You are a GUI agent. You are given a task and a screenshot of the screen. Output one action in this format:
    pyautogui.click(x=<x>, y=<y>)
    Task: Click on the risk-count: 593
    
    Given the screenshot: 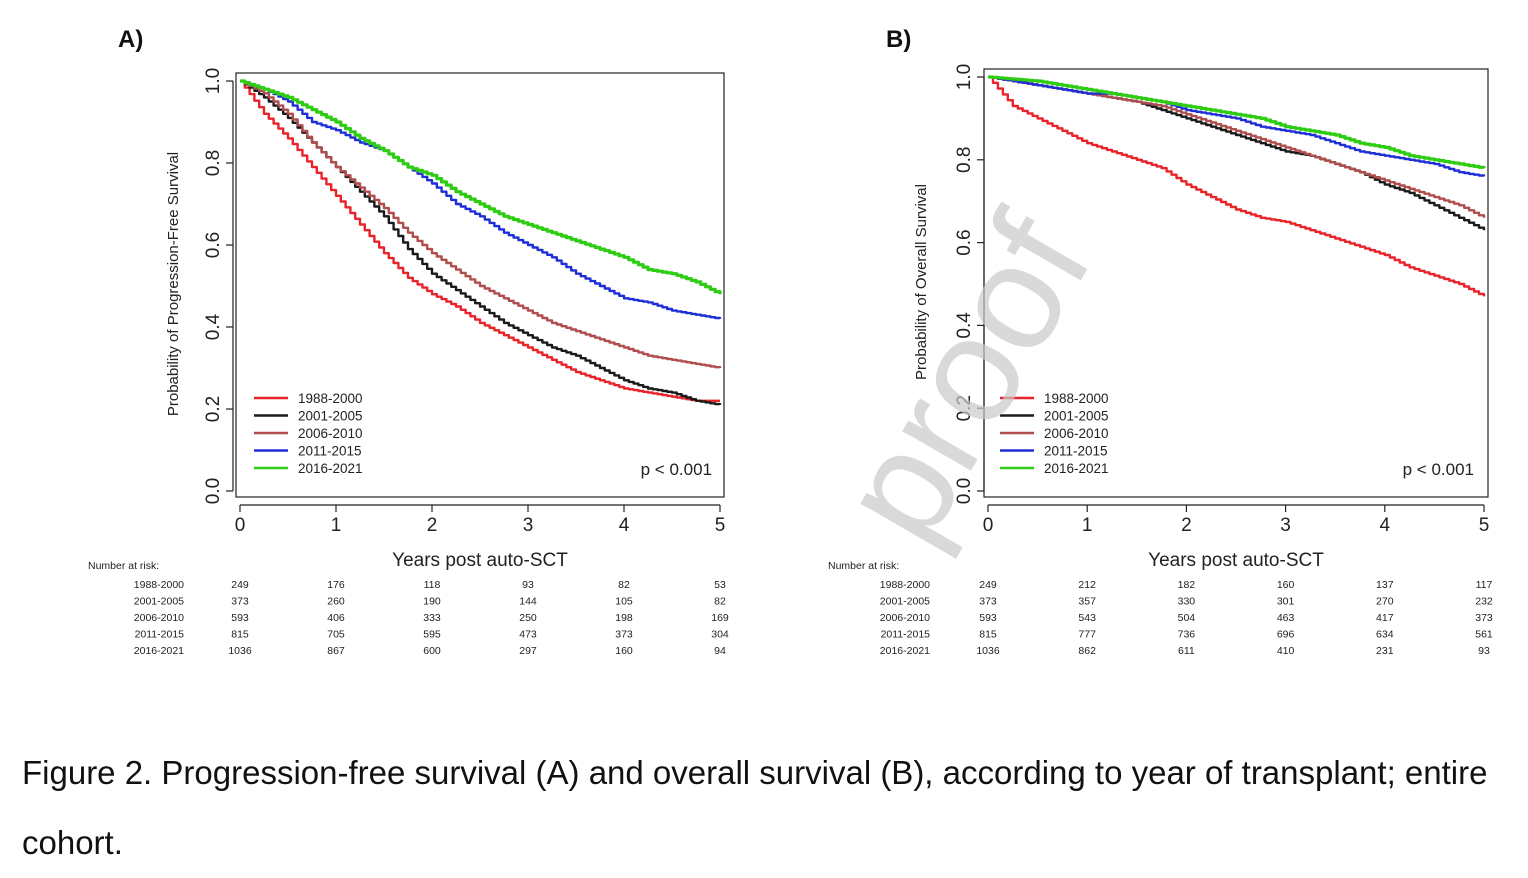 What is the action you would take?
    pyautogui.click(x=240, y=618)
    